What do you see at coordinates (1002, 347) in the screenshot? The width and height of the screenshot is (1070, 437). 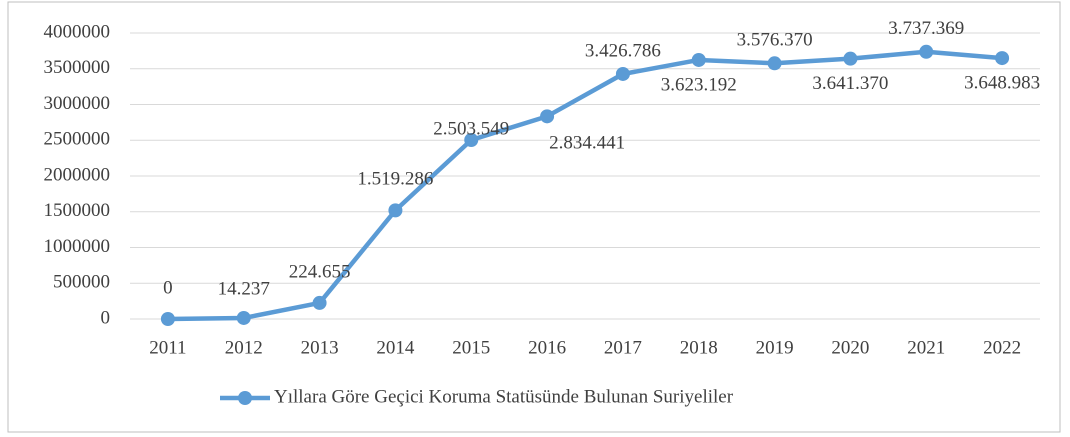 I see `x-tick-label: 2022` at bounding box center [1002, 347].